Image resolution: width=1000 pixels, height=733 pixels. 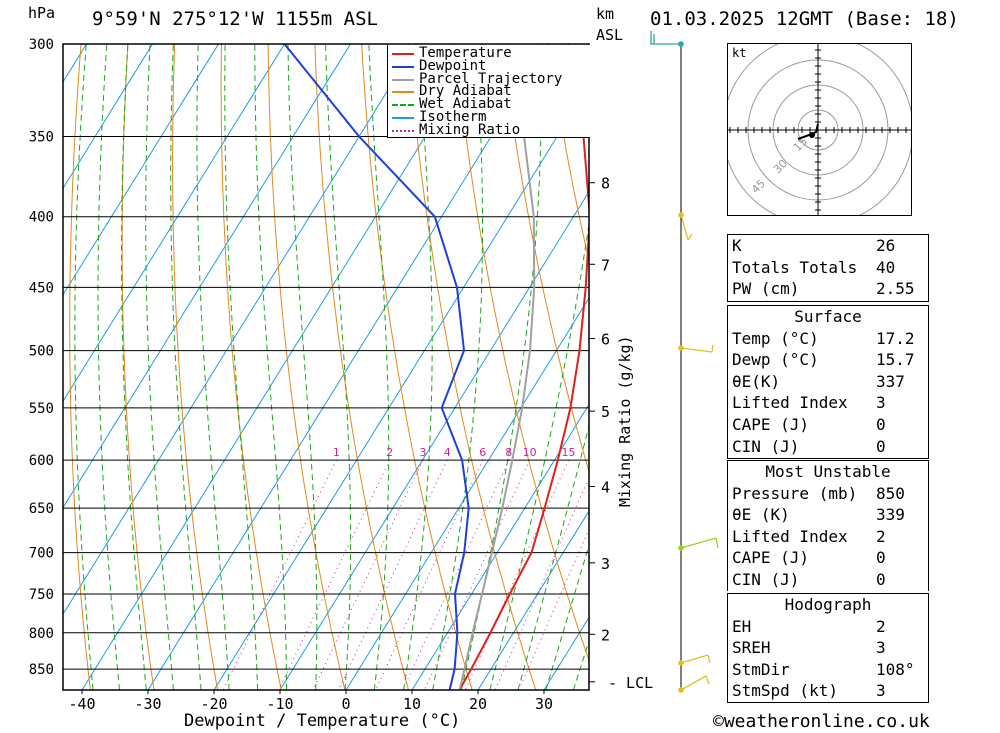 What do you see at coordinates (41, 554) in the screenshot?
I see `pressure-tick-label: 700` at bounding box center [41, 554].